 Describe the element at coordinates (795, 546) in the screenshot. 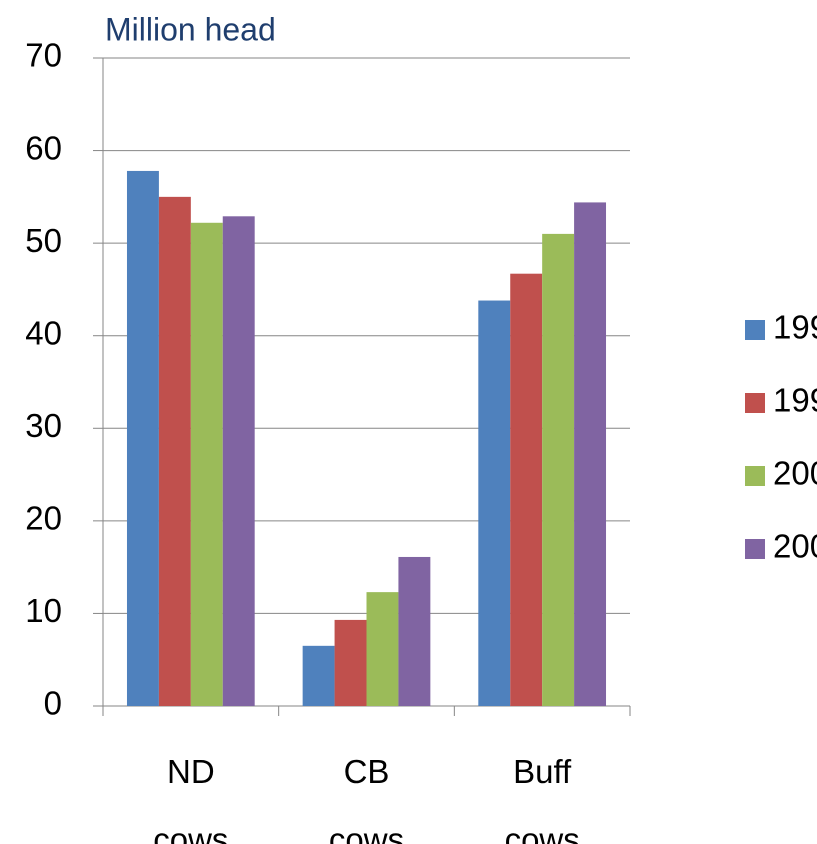

I see `legend-label: 2007` at that location.